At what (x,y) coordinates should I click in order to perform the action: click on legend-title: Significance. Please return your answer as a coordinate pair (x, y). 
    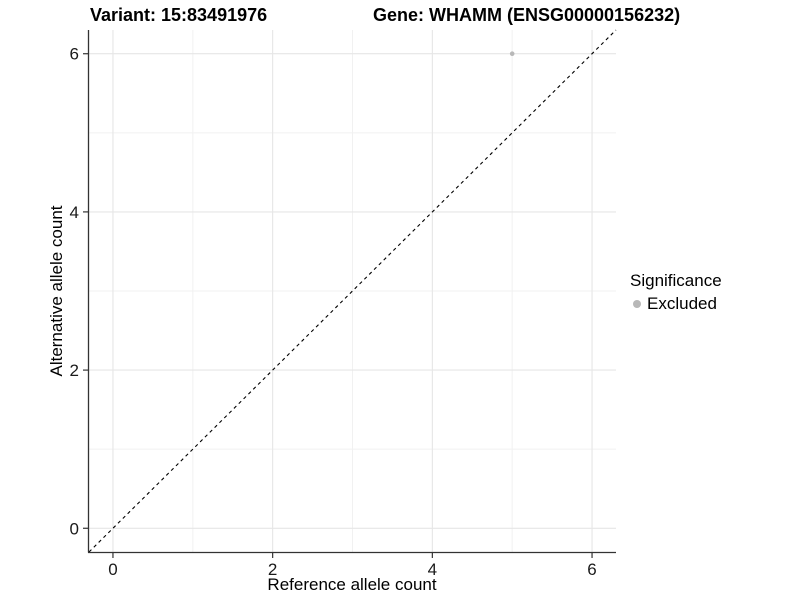
    Looking at the image, I should click on (676, 280).